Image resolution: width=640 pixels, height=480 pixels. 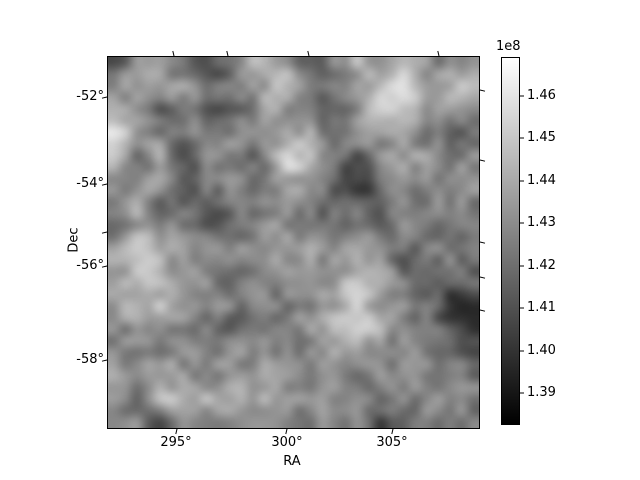 What do you see at coordinates (541, 392) in the screenshot?
I see `colorbar-tick-label: 1.39` at bounding box center [541, 392].